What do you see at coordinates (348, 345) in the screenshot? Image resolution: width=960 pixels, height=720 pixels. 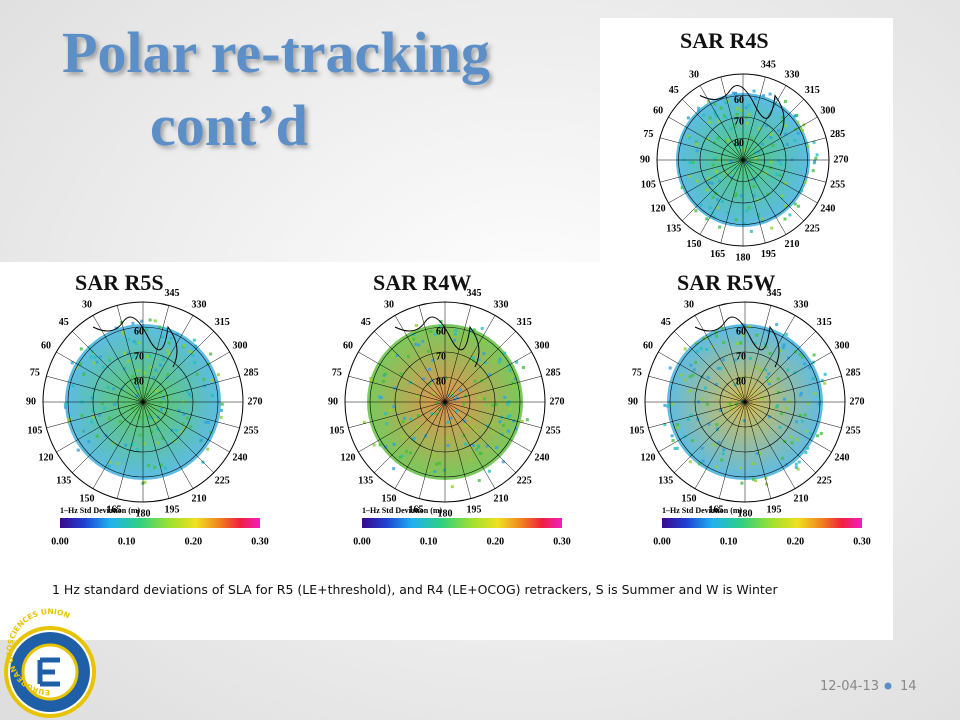 I see `longitude-label: 60` at bounding box center [348, 345].